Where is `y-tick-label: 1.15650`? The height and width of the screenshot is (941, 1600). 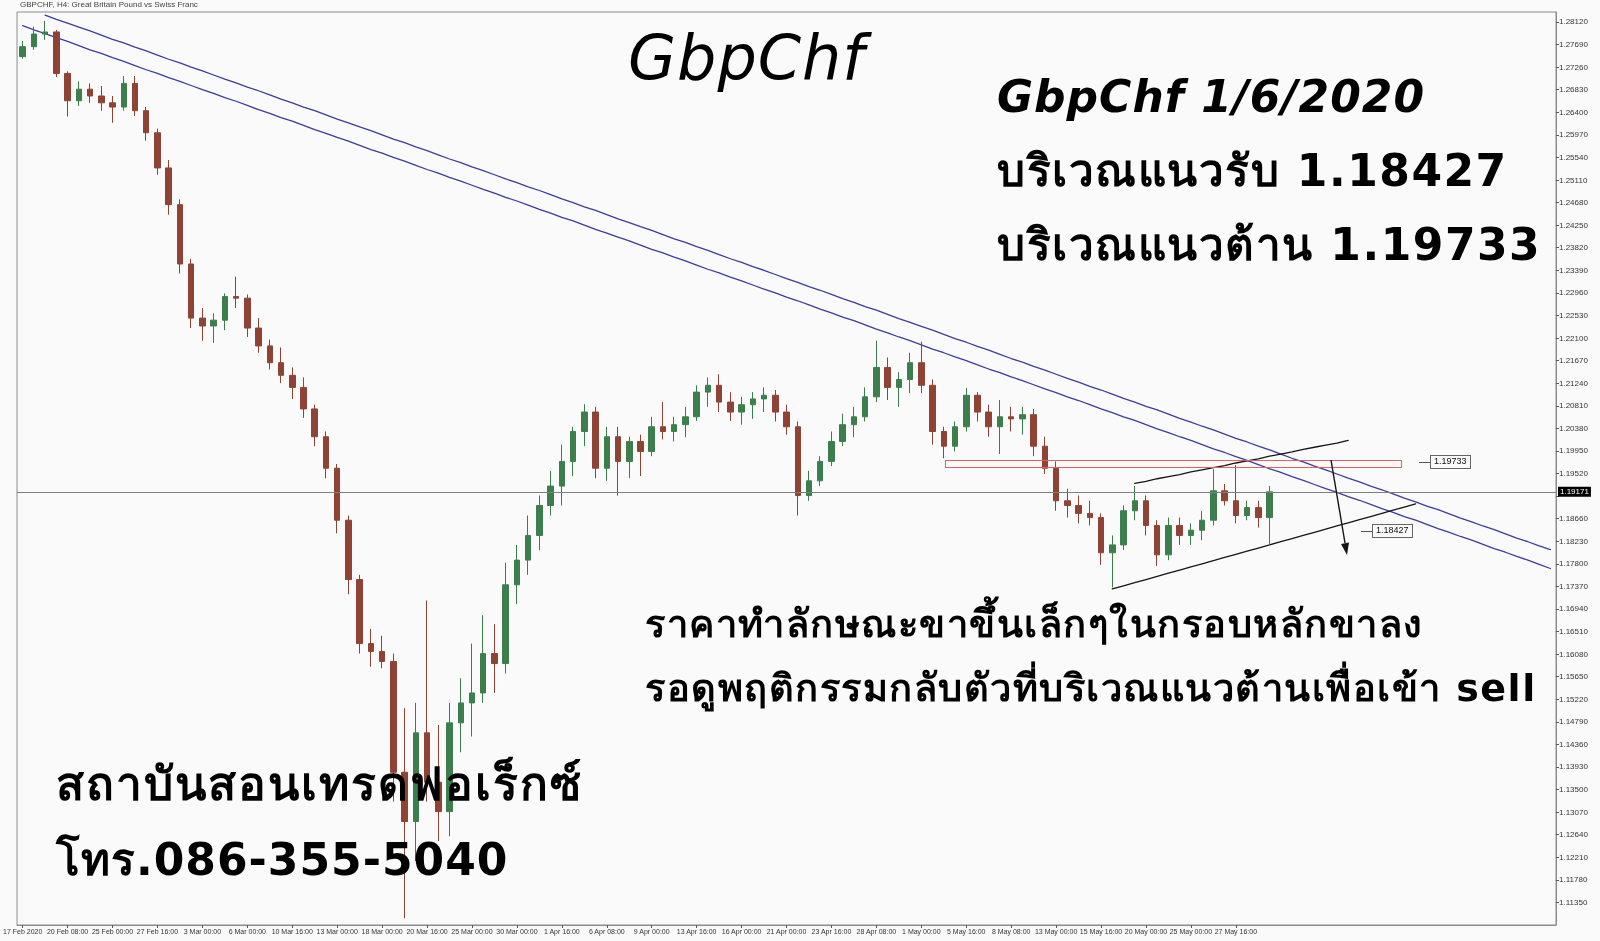 y-tick-label: 1.15650 is located at coordinates (1574, 677).